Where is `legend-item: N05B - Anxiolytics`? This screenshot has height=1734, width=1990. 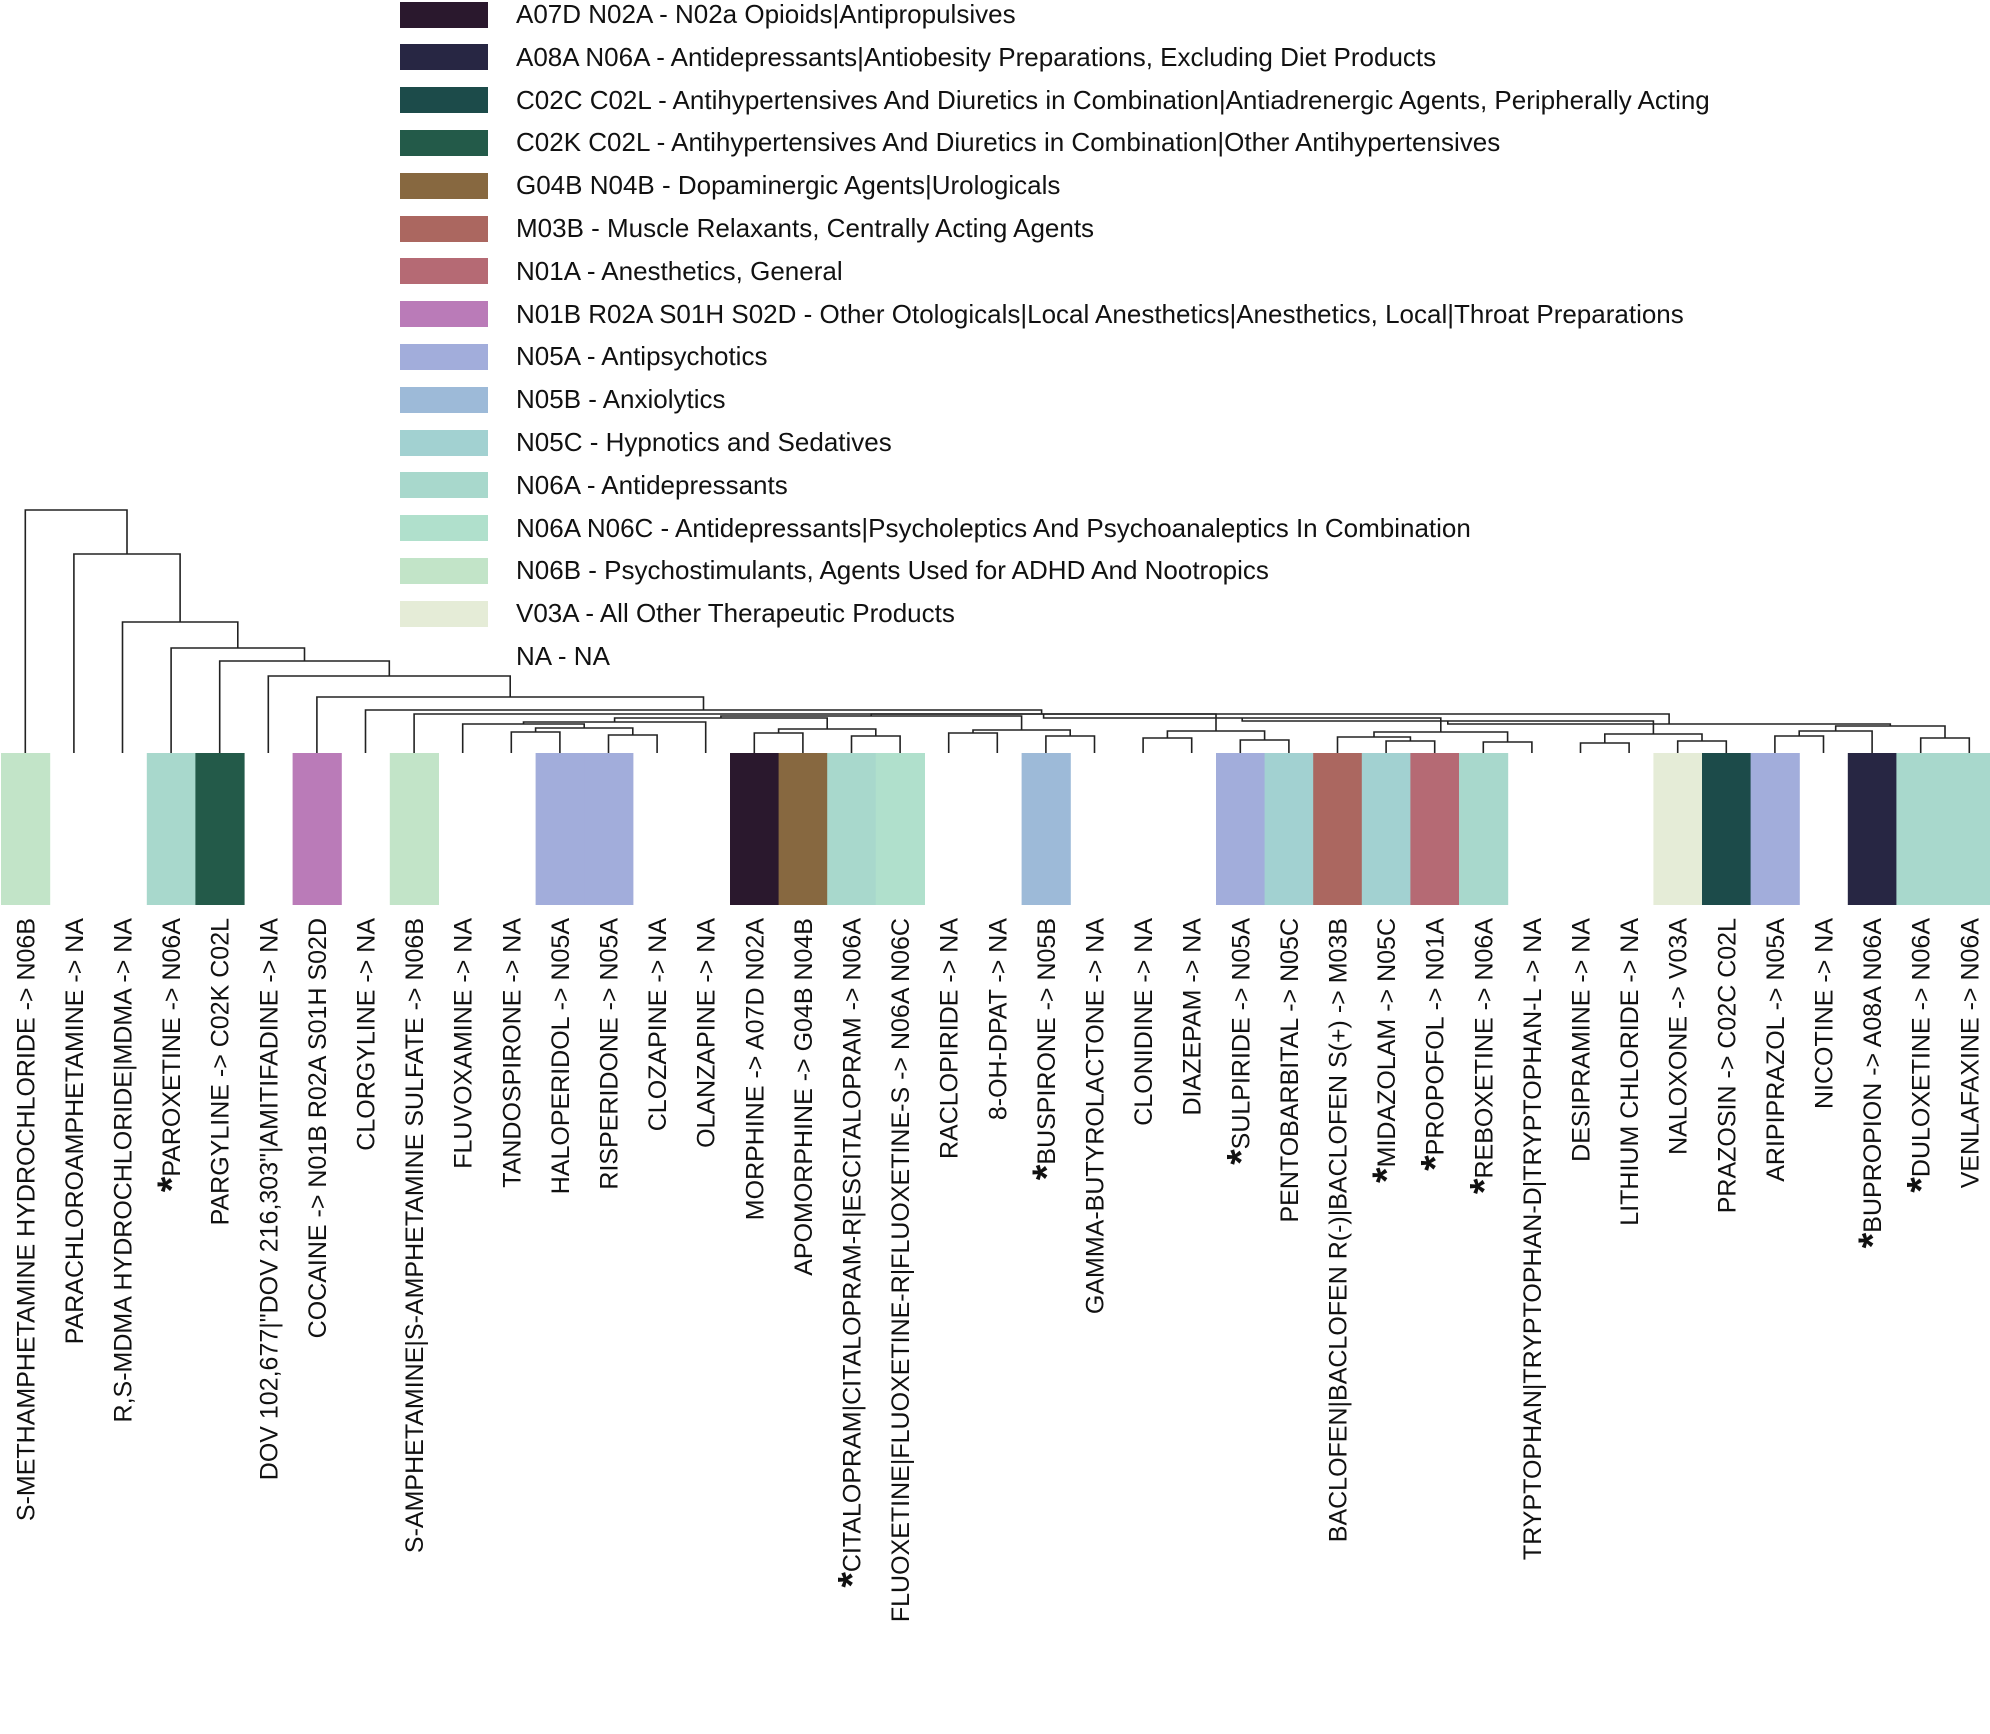
legend-item: N05B - Anxiolytics is located at coordinates (563, 399).